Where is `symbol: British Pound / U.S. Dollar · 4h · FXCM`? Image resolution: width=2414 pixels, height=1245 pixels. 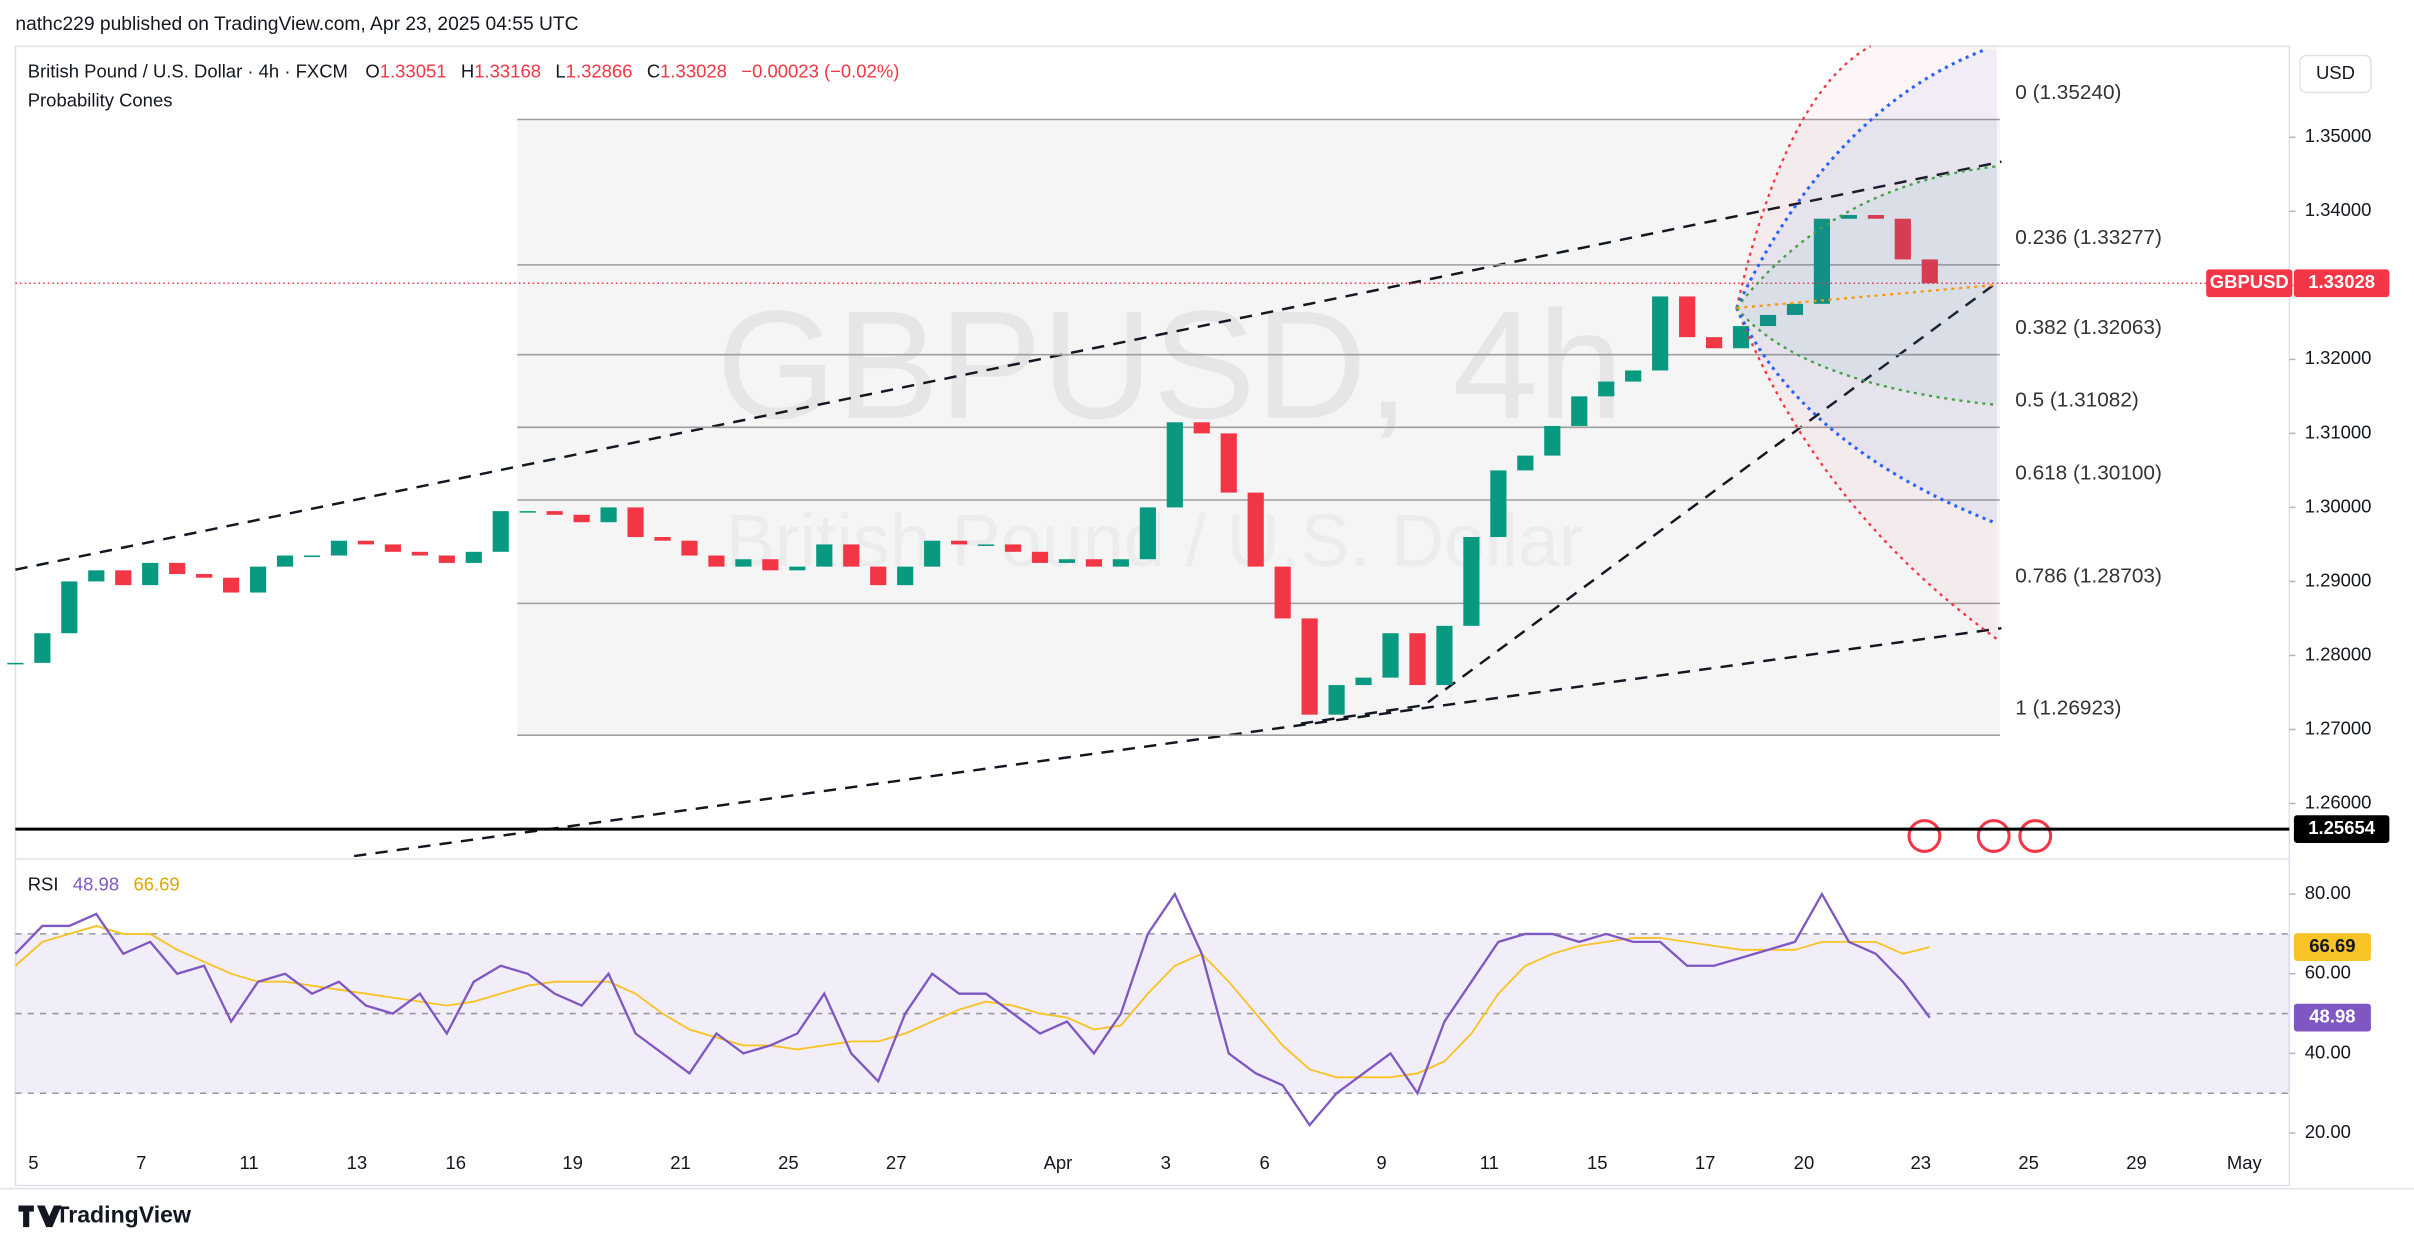 symbol: British Pound / U.S. Dollar · 4h · FXCM is located at coordinates (188, 70).